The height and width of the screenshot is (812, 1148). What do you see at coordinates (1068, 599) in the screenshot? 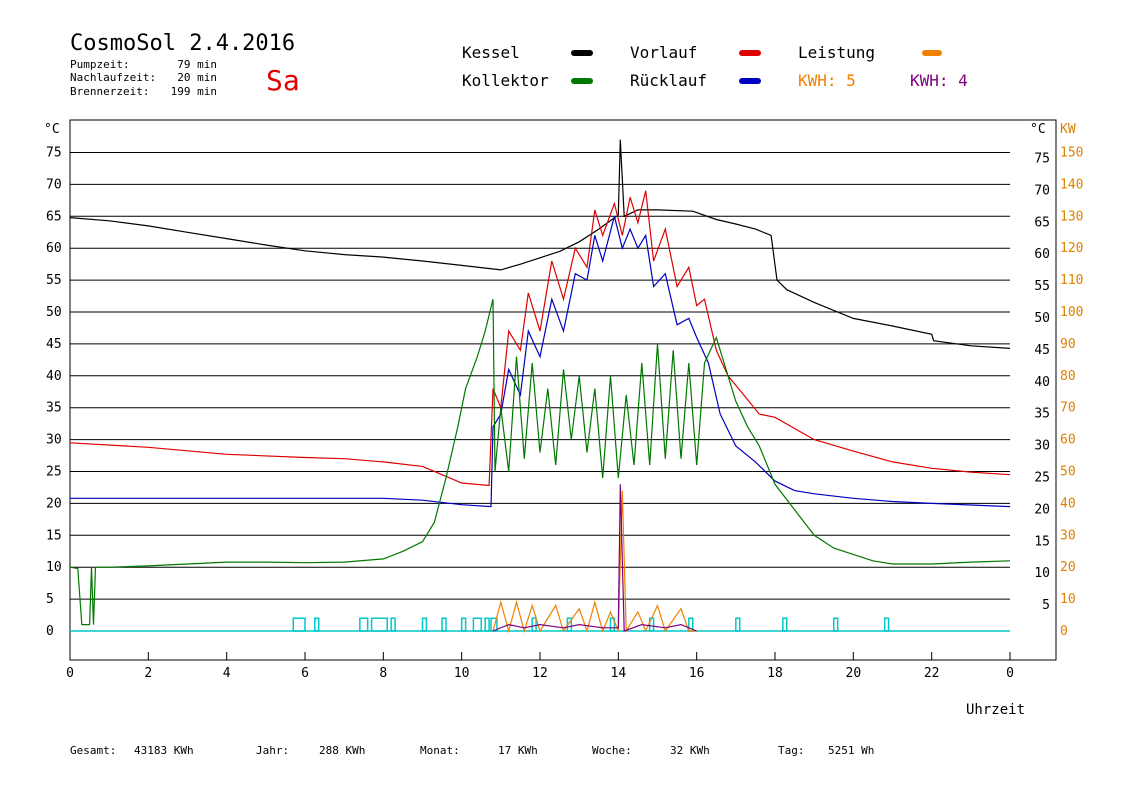
I see `y-tick-right-kw-10: 10` at bounding box center [1068, 599].